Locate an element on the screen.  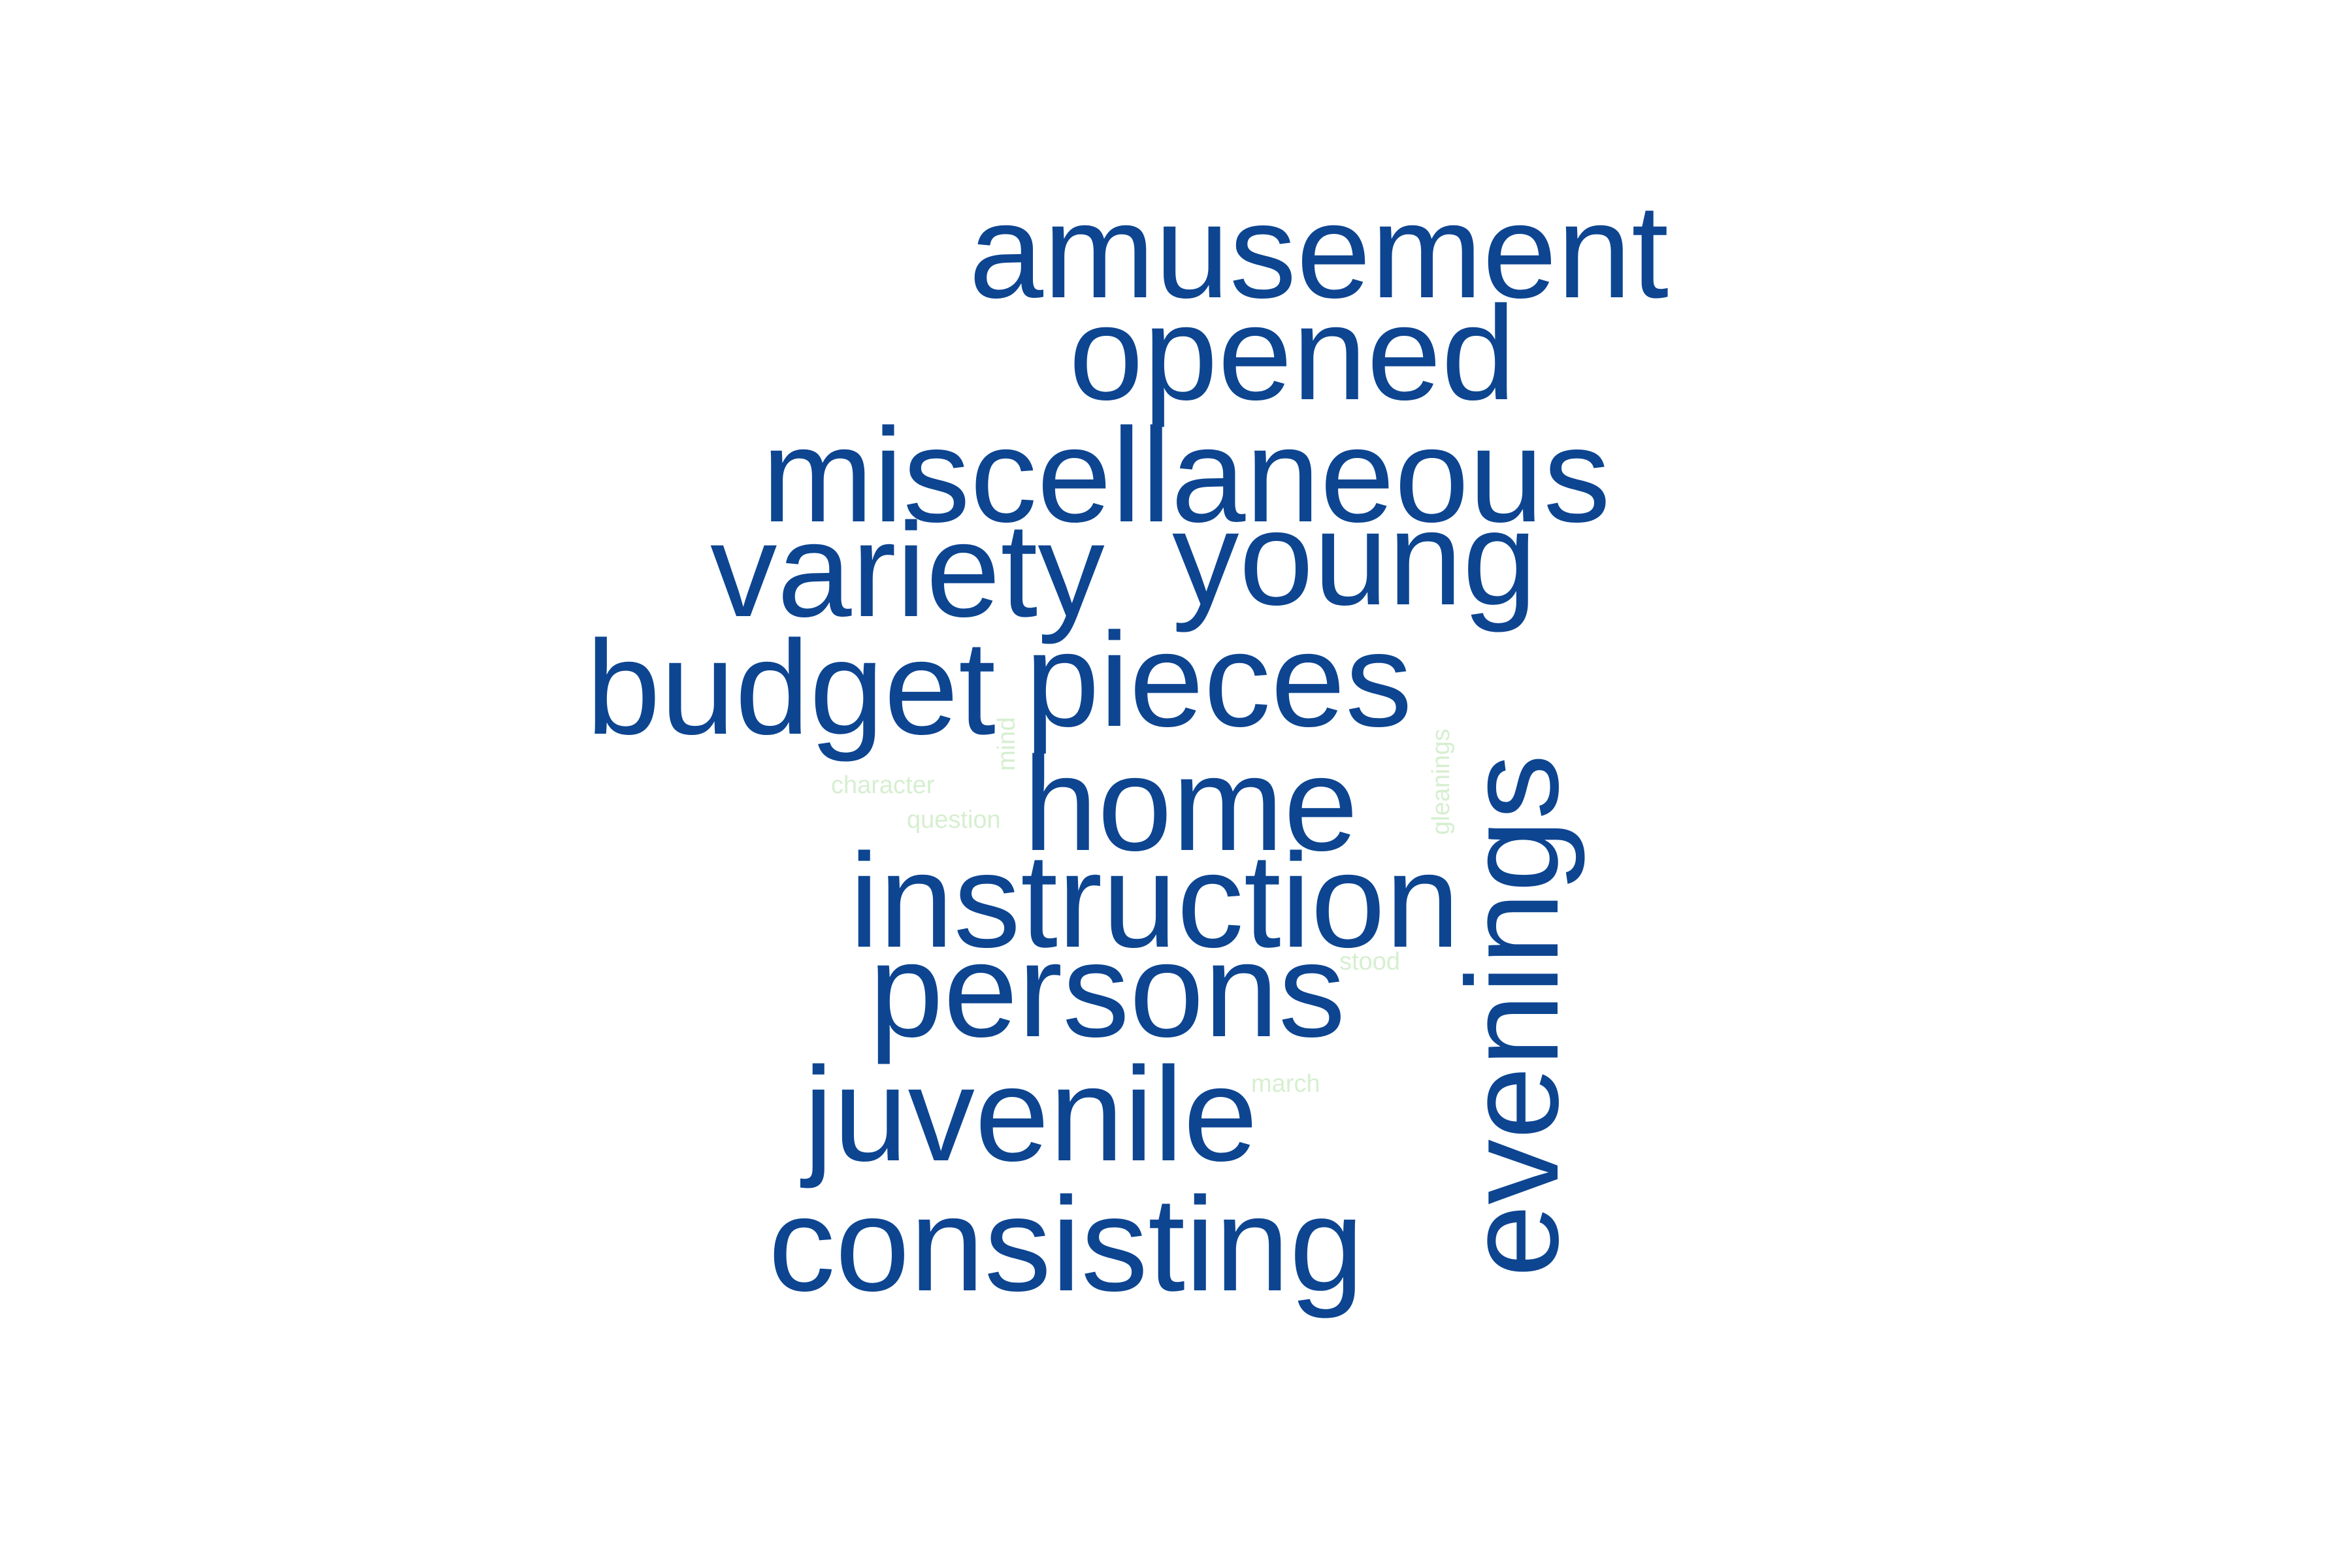
word-opened: opened is located at coordinates (1292, 353).